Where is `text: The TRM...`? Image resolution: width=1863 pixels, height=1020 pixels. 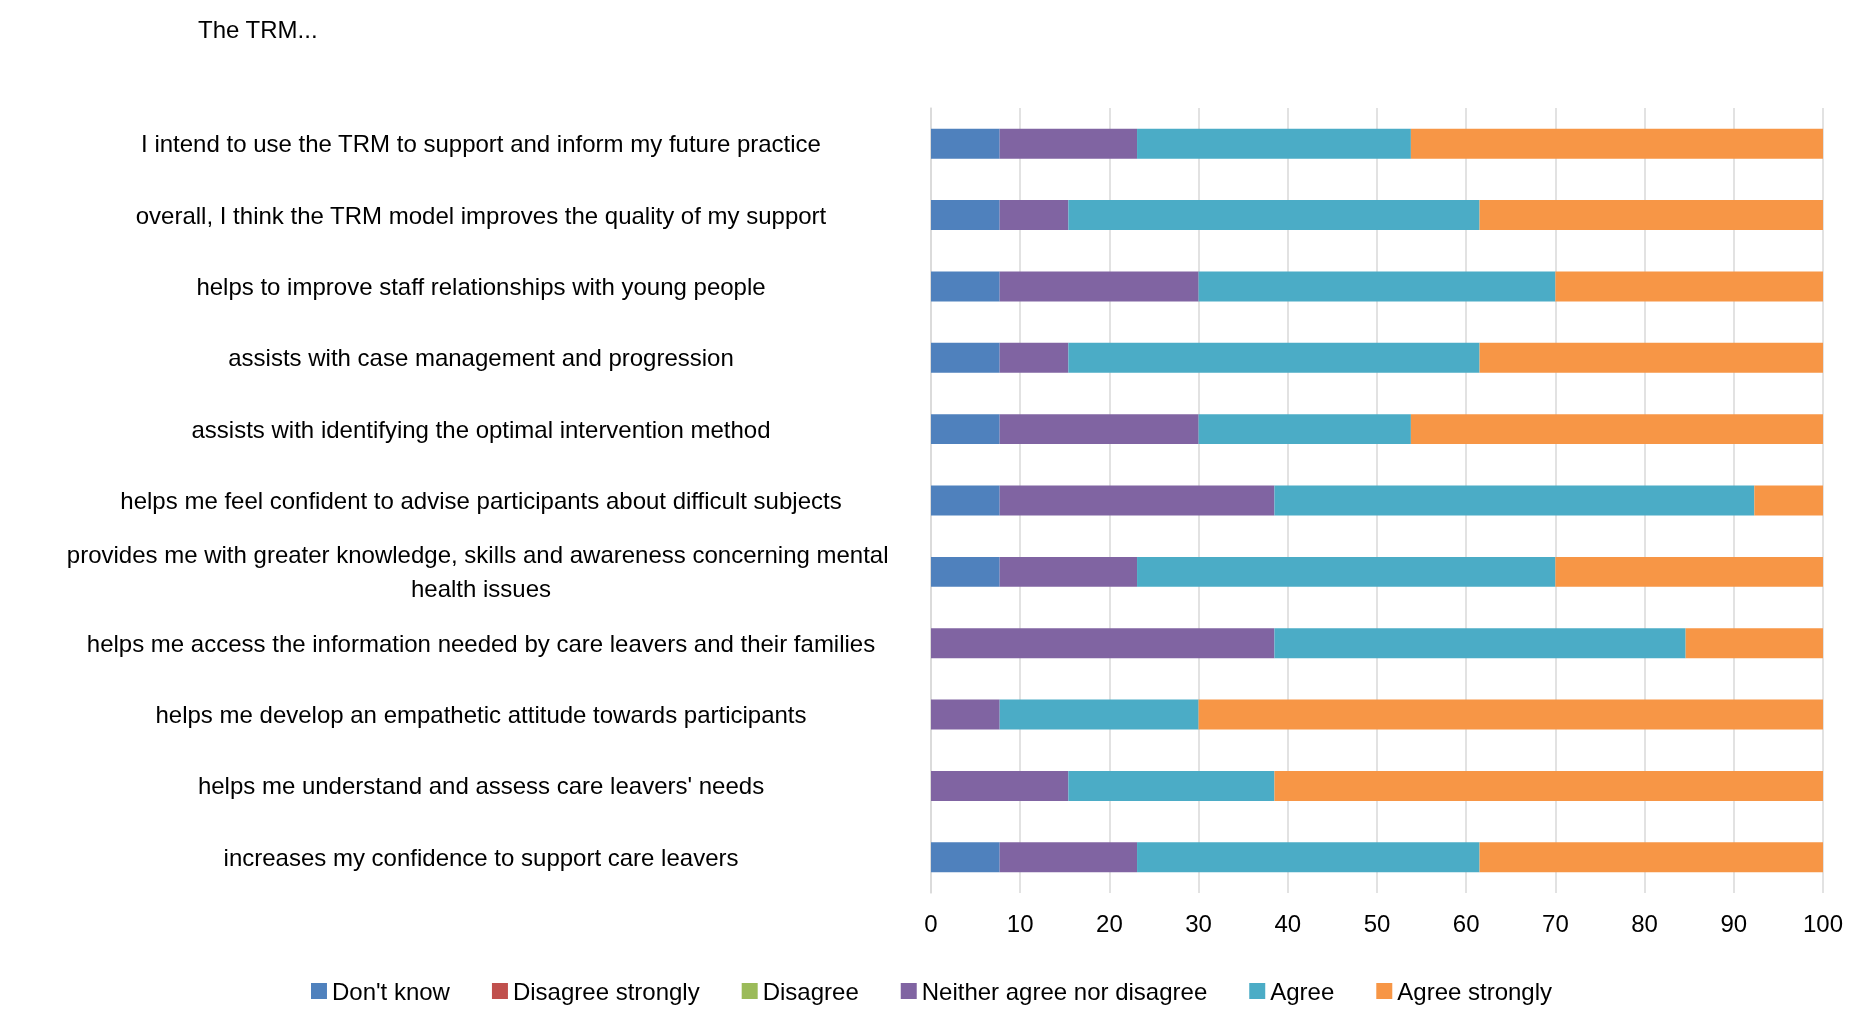 text: The TRM... is located at coordinates (258, 29).